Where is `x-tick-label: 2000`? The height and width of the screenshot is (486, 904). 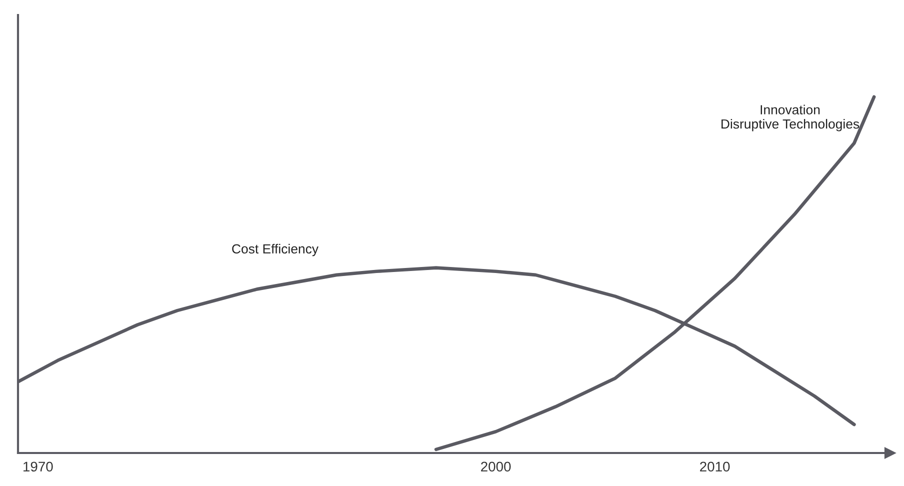 x-tick-label: 2000 is located at coordinates (496, 467).